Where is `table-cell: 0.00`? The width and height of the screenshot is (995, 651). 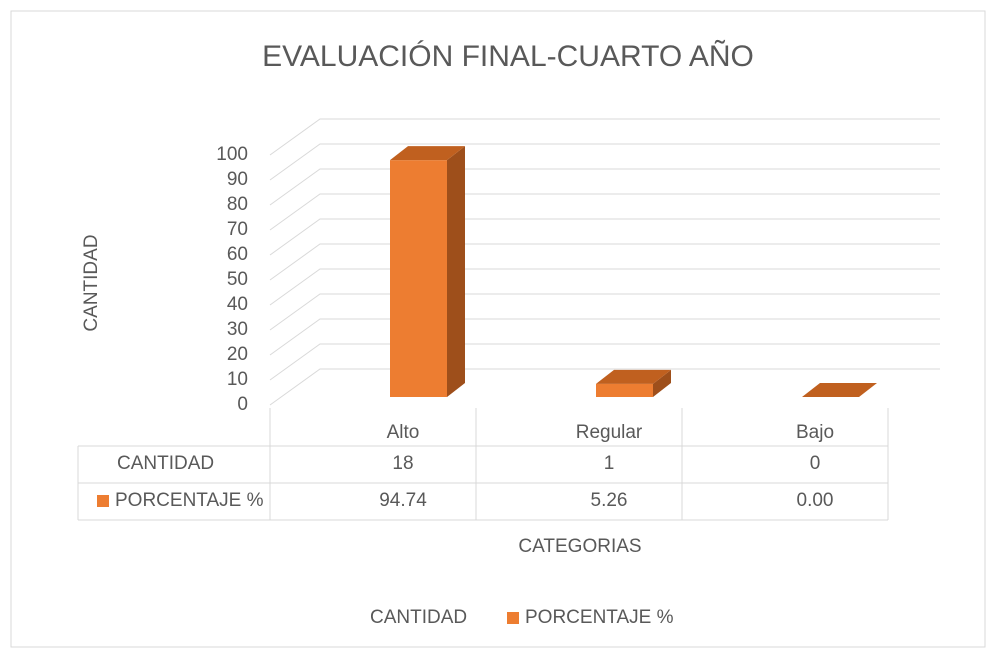
table-cell: 0.00 is located at coordinates (815, 500).